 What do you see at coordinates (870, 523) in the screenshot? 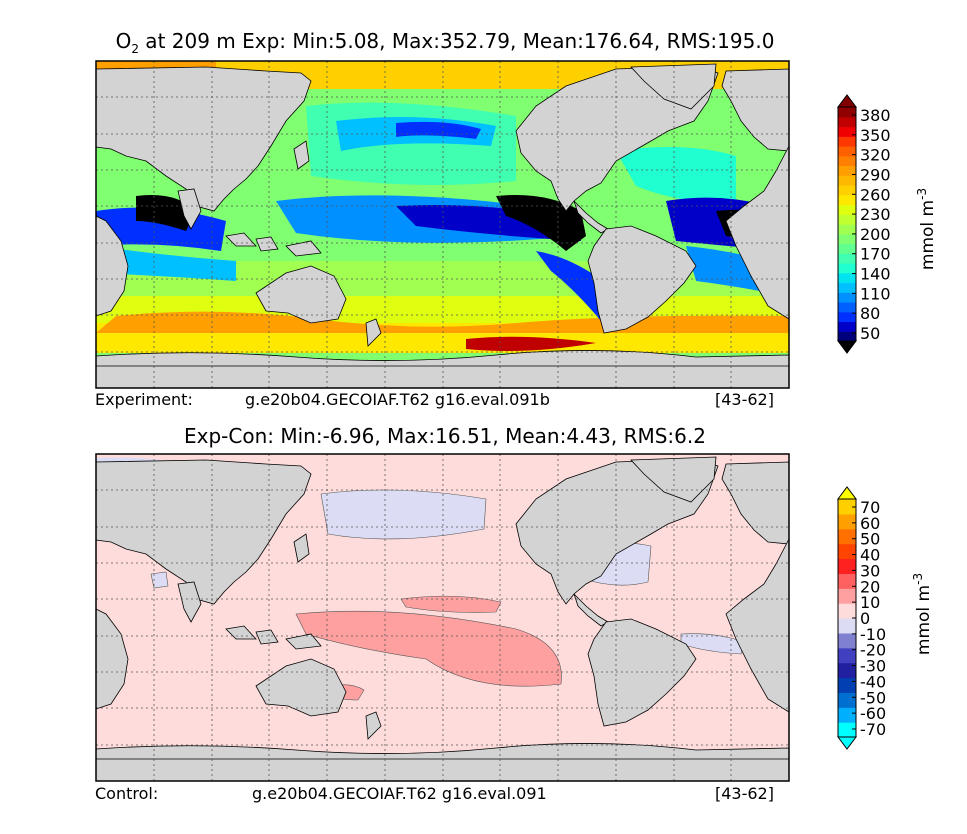
I see `colorbar-tick-label: 60` at bounding box center [870, 523].